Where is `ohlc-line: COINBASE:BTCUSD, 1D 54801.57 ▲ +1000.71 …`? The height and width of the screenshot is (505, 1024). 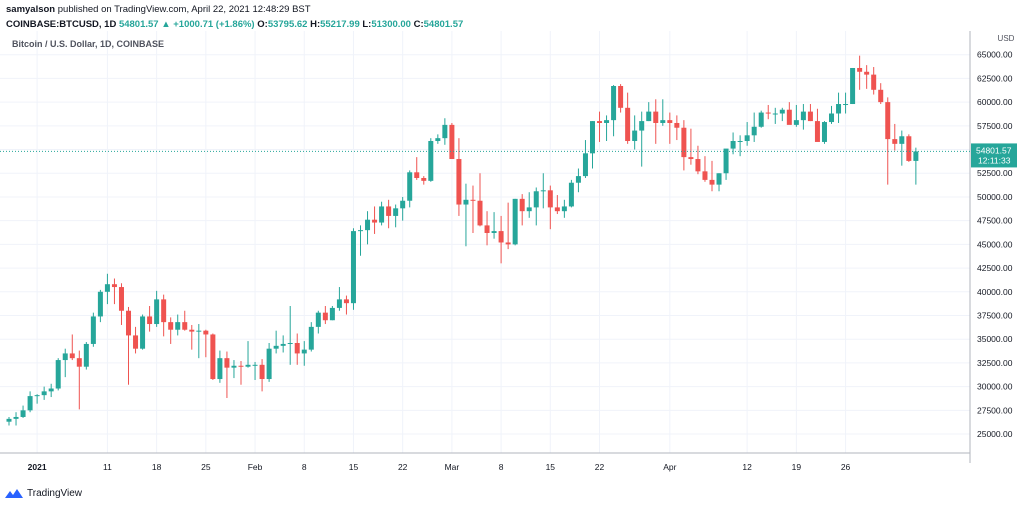
ohlc-line: COINBASE:BTCUSD, 1D 54801.57 ▲ +1000.71 … is located at coordinates (234, 24).